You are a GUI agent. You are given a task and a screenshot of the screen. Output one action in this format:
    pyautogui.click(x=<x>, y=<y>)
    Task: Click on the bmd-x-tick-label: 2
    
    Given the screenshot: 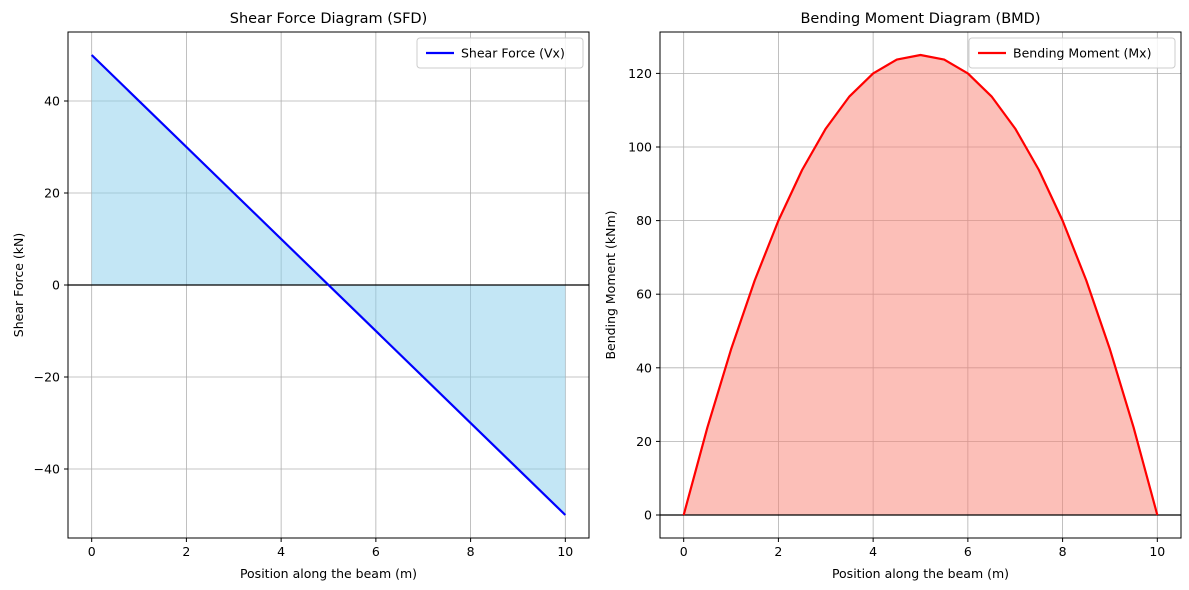 What is the action you would take?
    pyautogui.click(x=778, y=551)
    